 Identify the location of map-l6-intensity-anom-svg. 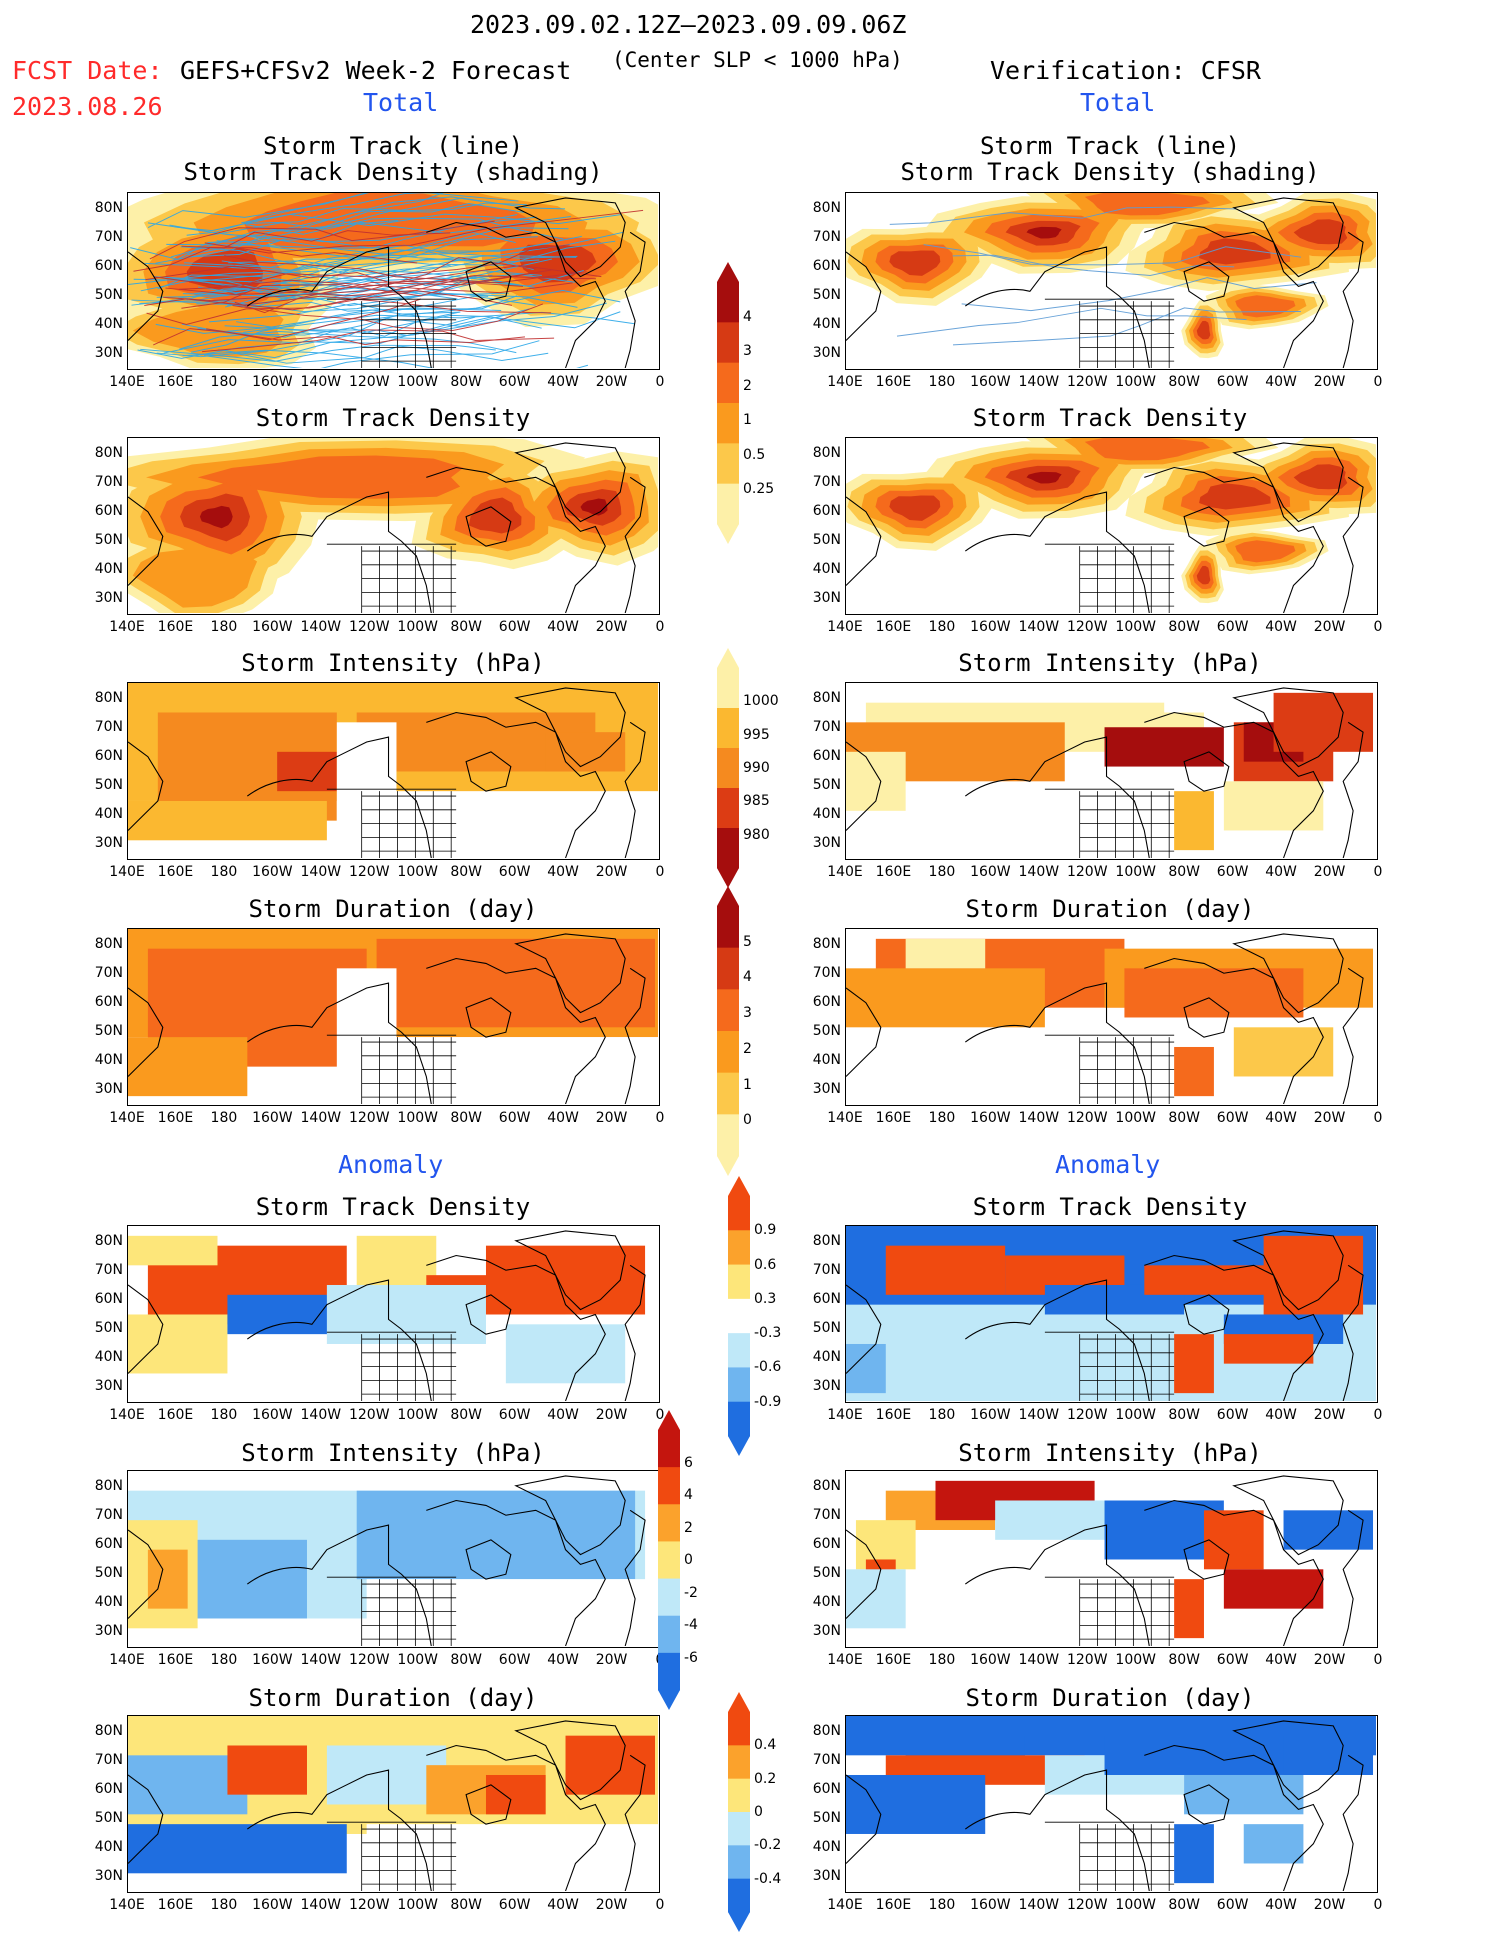
(393, 1558).